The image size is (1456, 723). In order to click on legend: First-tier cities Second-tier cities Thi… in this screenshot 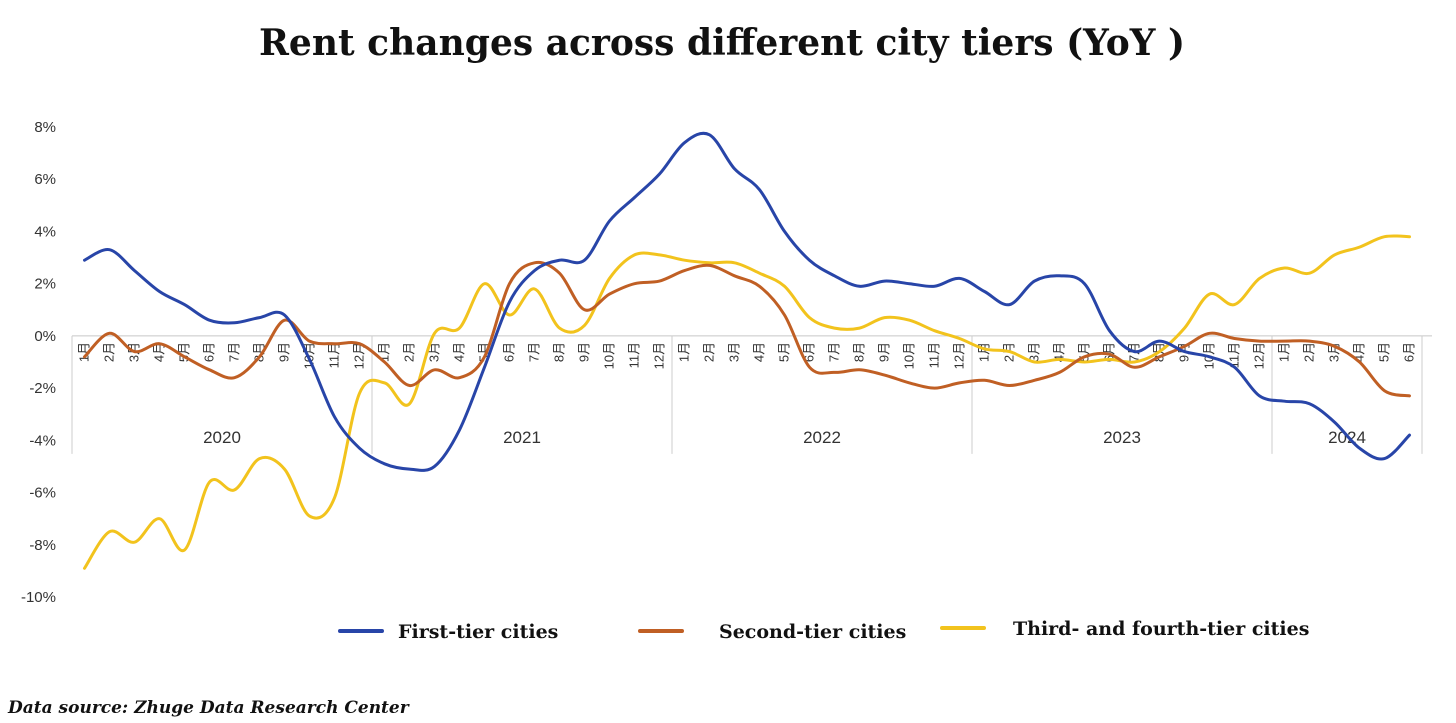, I will do `click(823, 630)`.